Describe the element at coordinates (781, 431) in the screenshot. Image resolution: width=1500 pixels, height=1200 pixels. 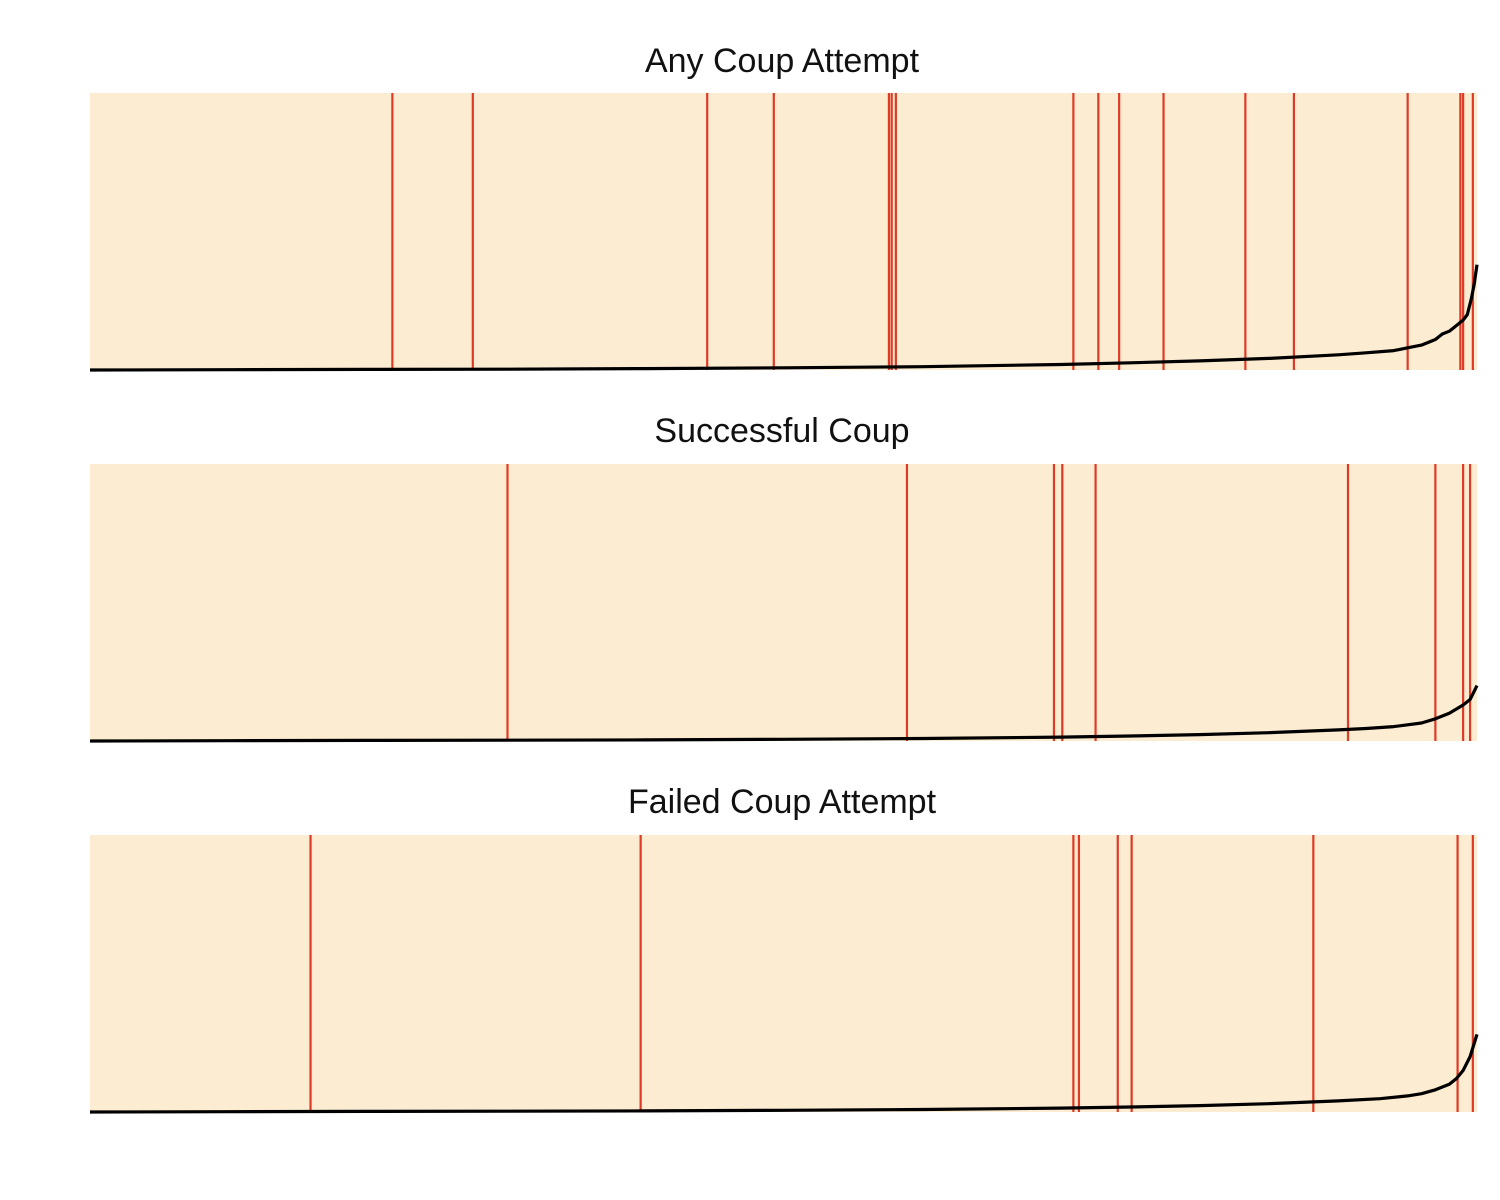
I see `panel-title-successful-coup: Successful Coup` at that location.